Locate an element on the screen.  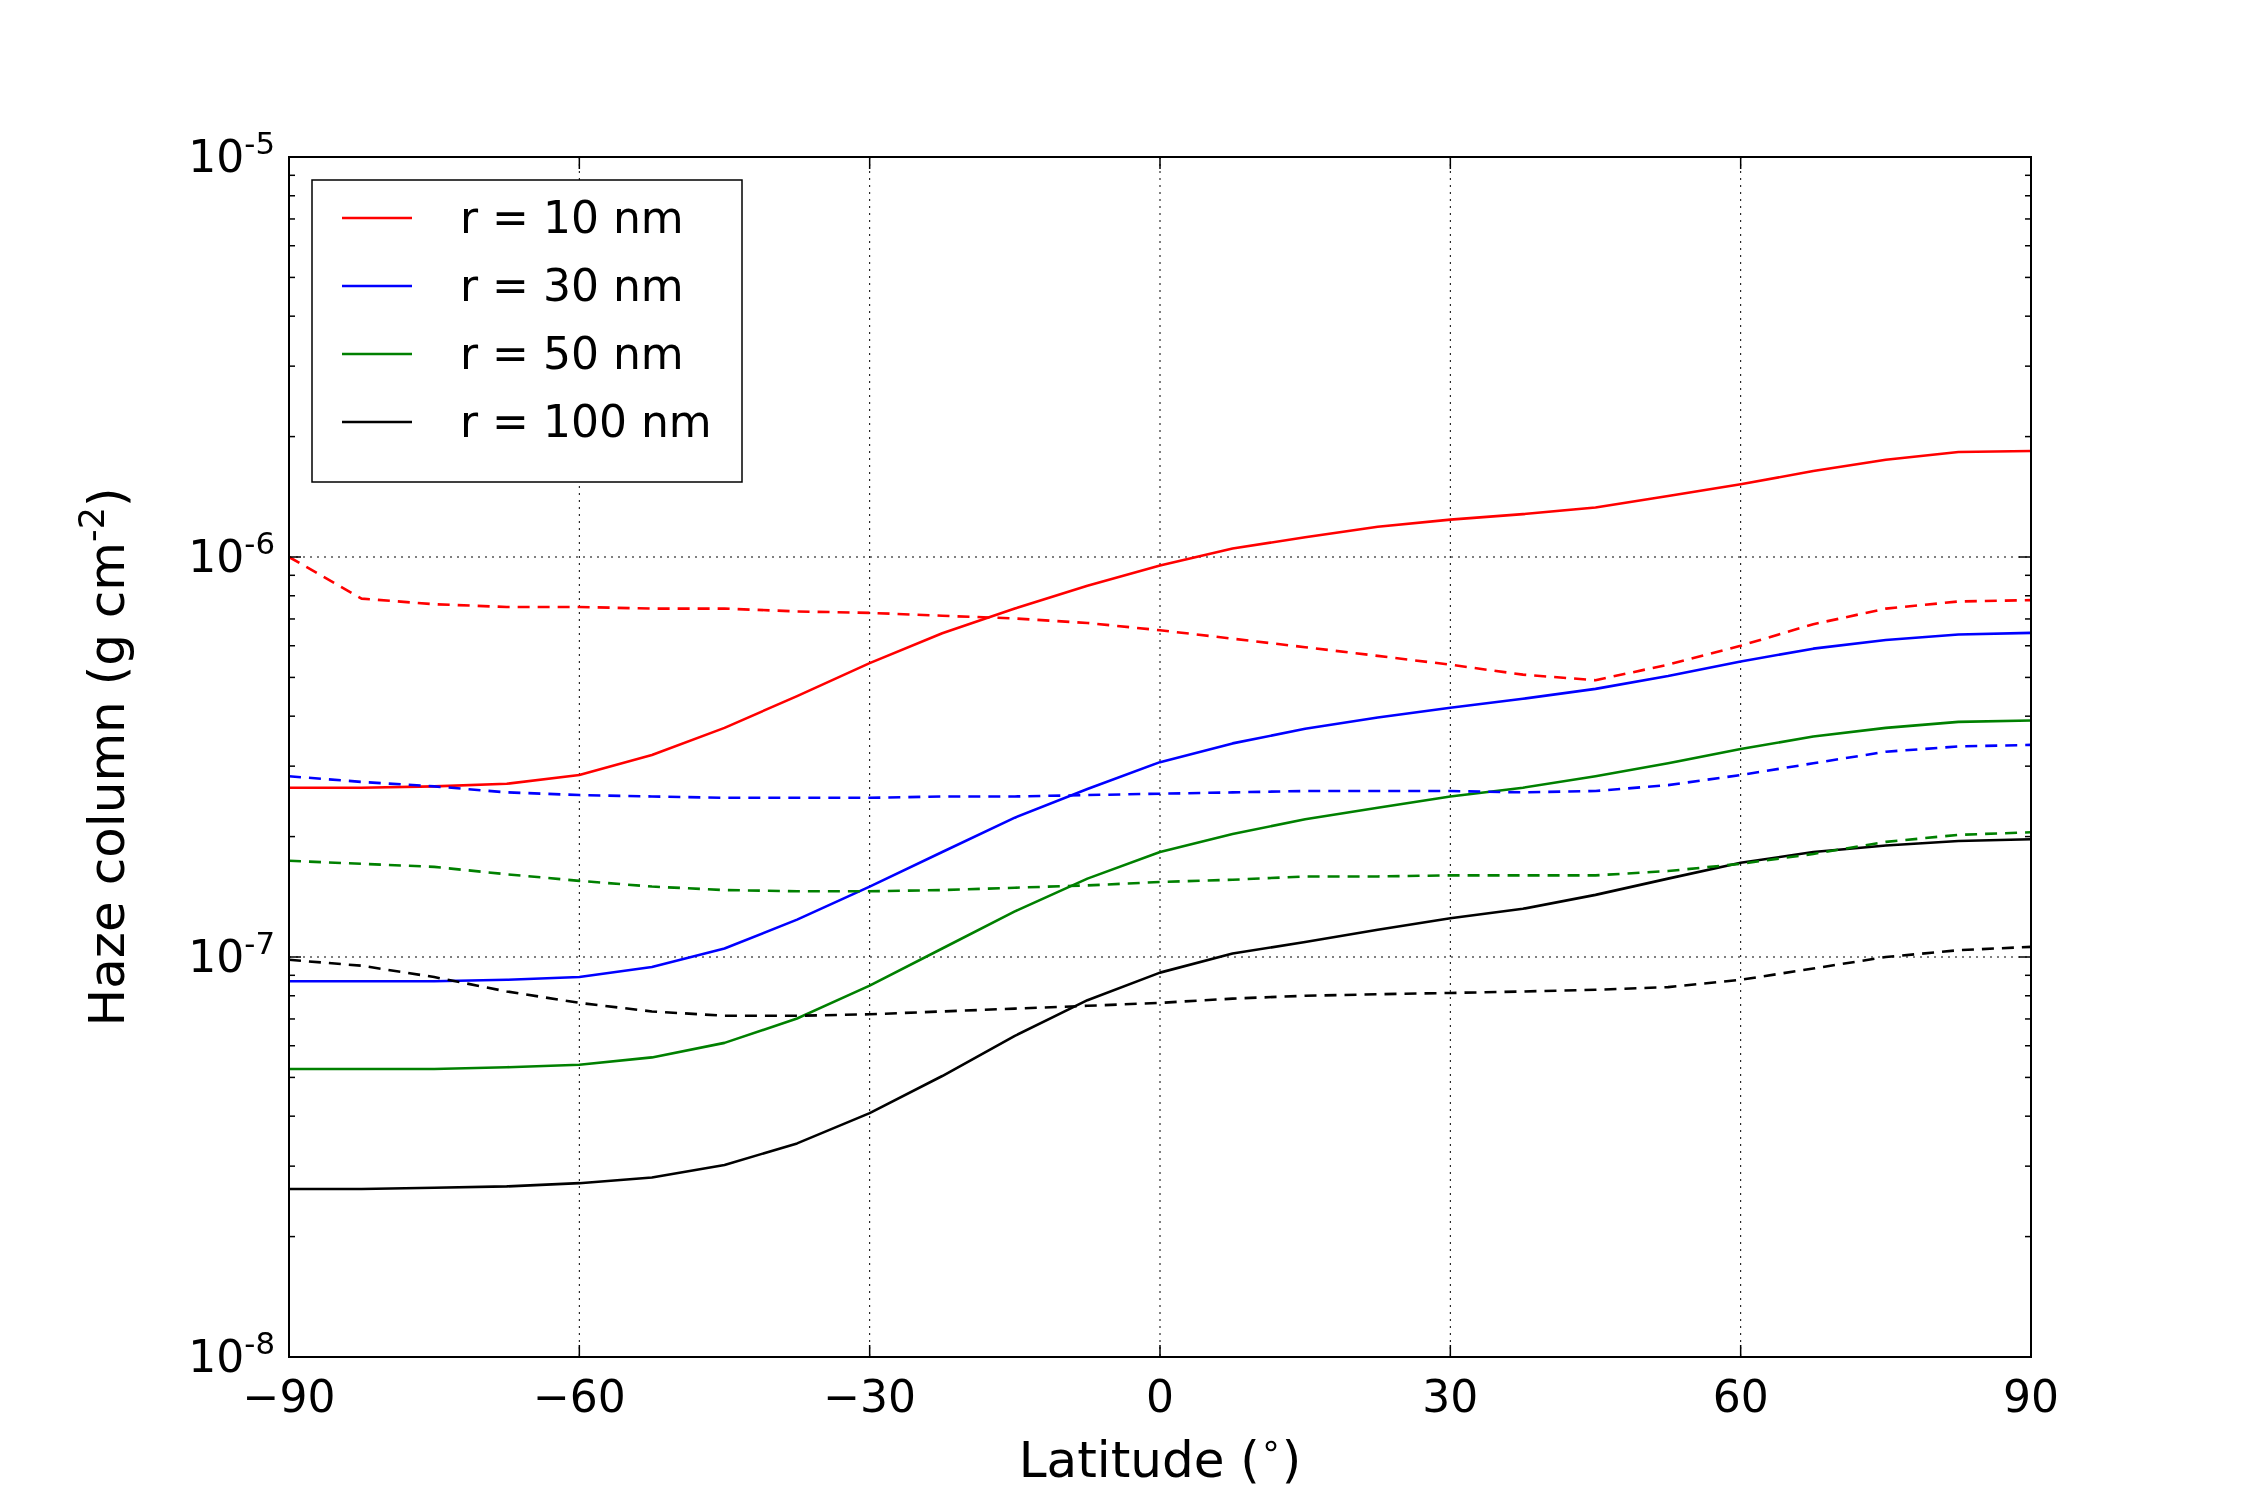
legend-label: r = 100 nm is located at coordinates (586, 421).